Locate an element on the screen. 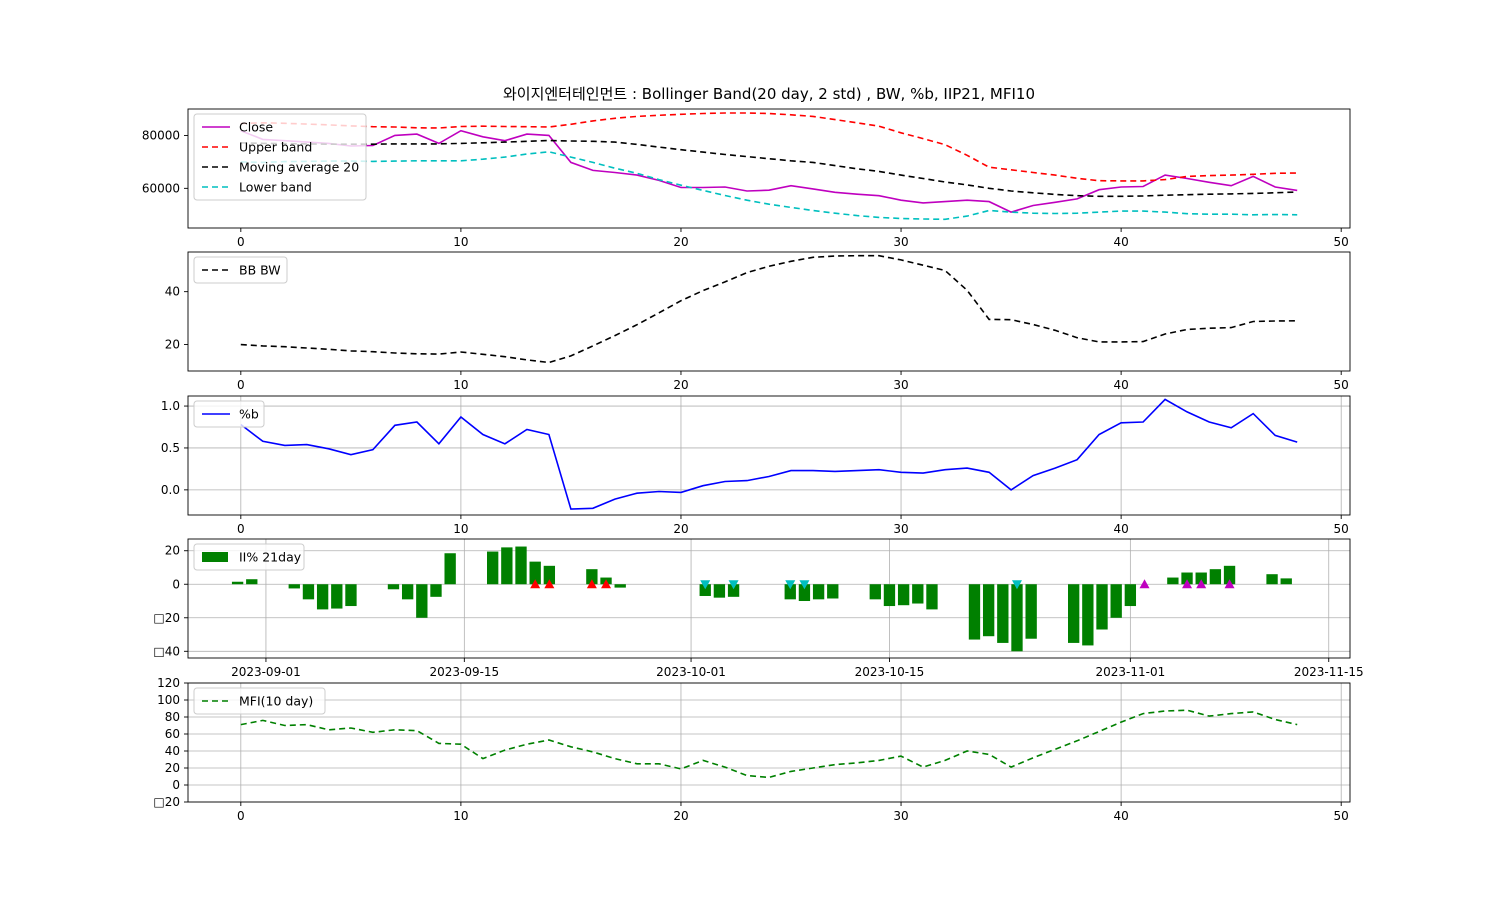 This screenshot has height=900, width=1500. y-tick-label: 100 is located at coordinates (168, 700).